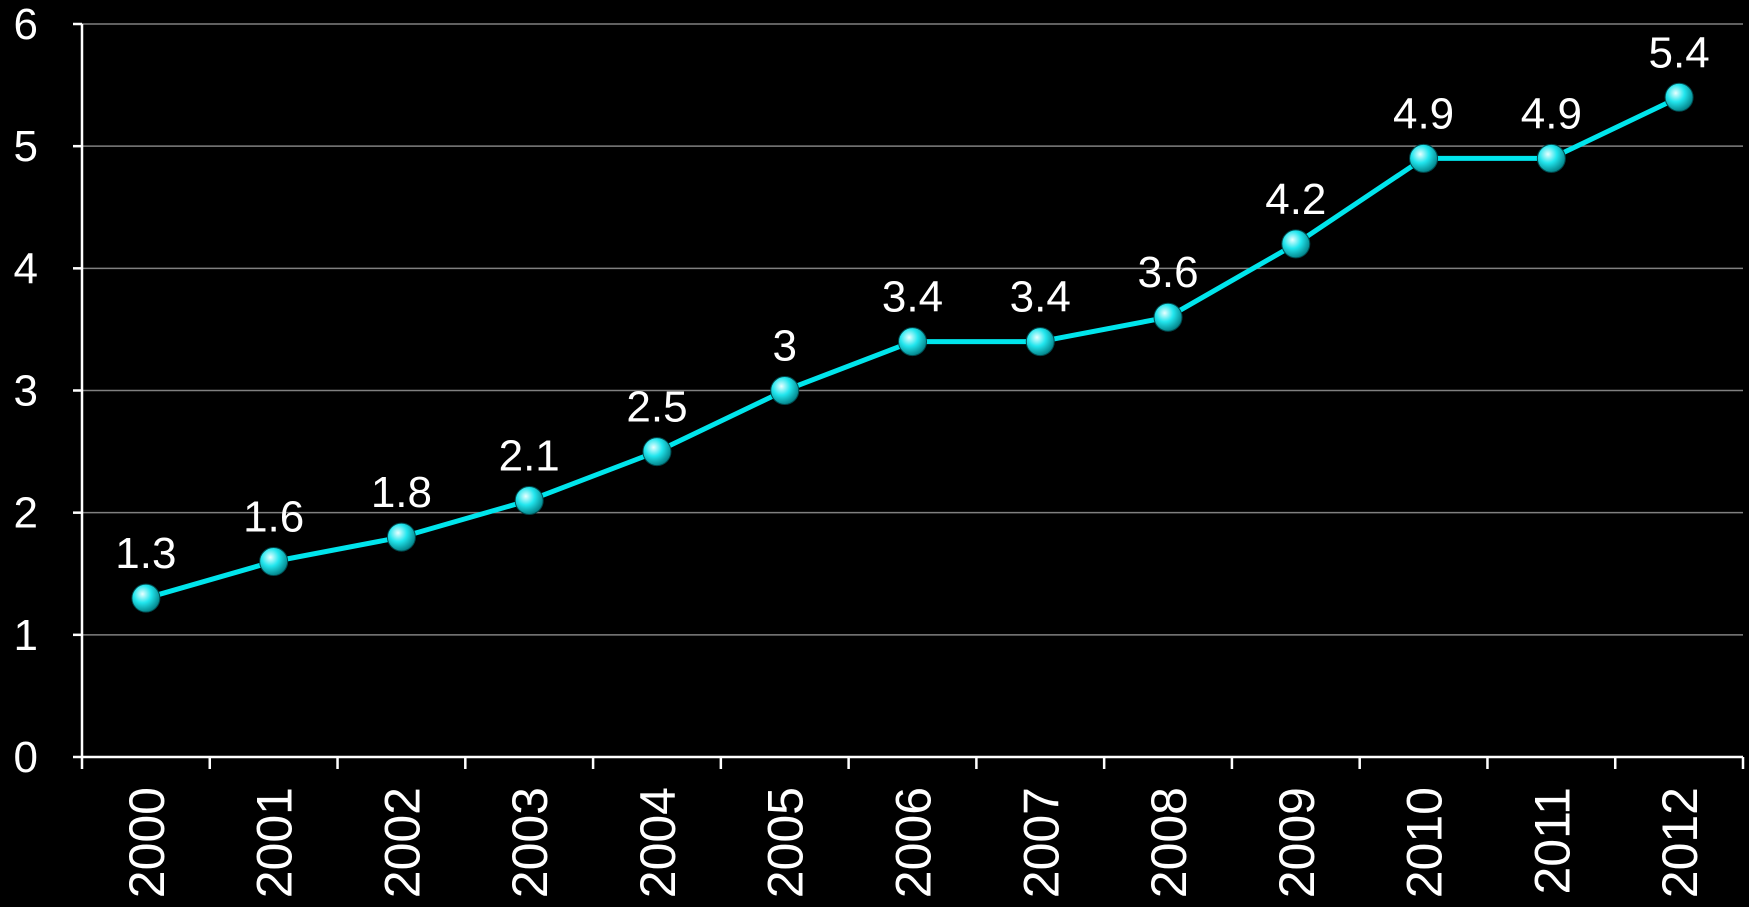  Describe the element at coordinates (1680, 842) in the screenshot. I see `x-tick-label: 2012` at that location.